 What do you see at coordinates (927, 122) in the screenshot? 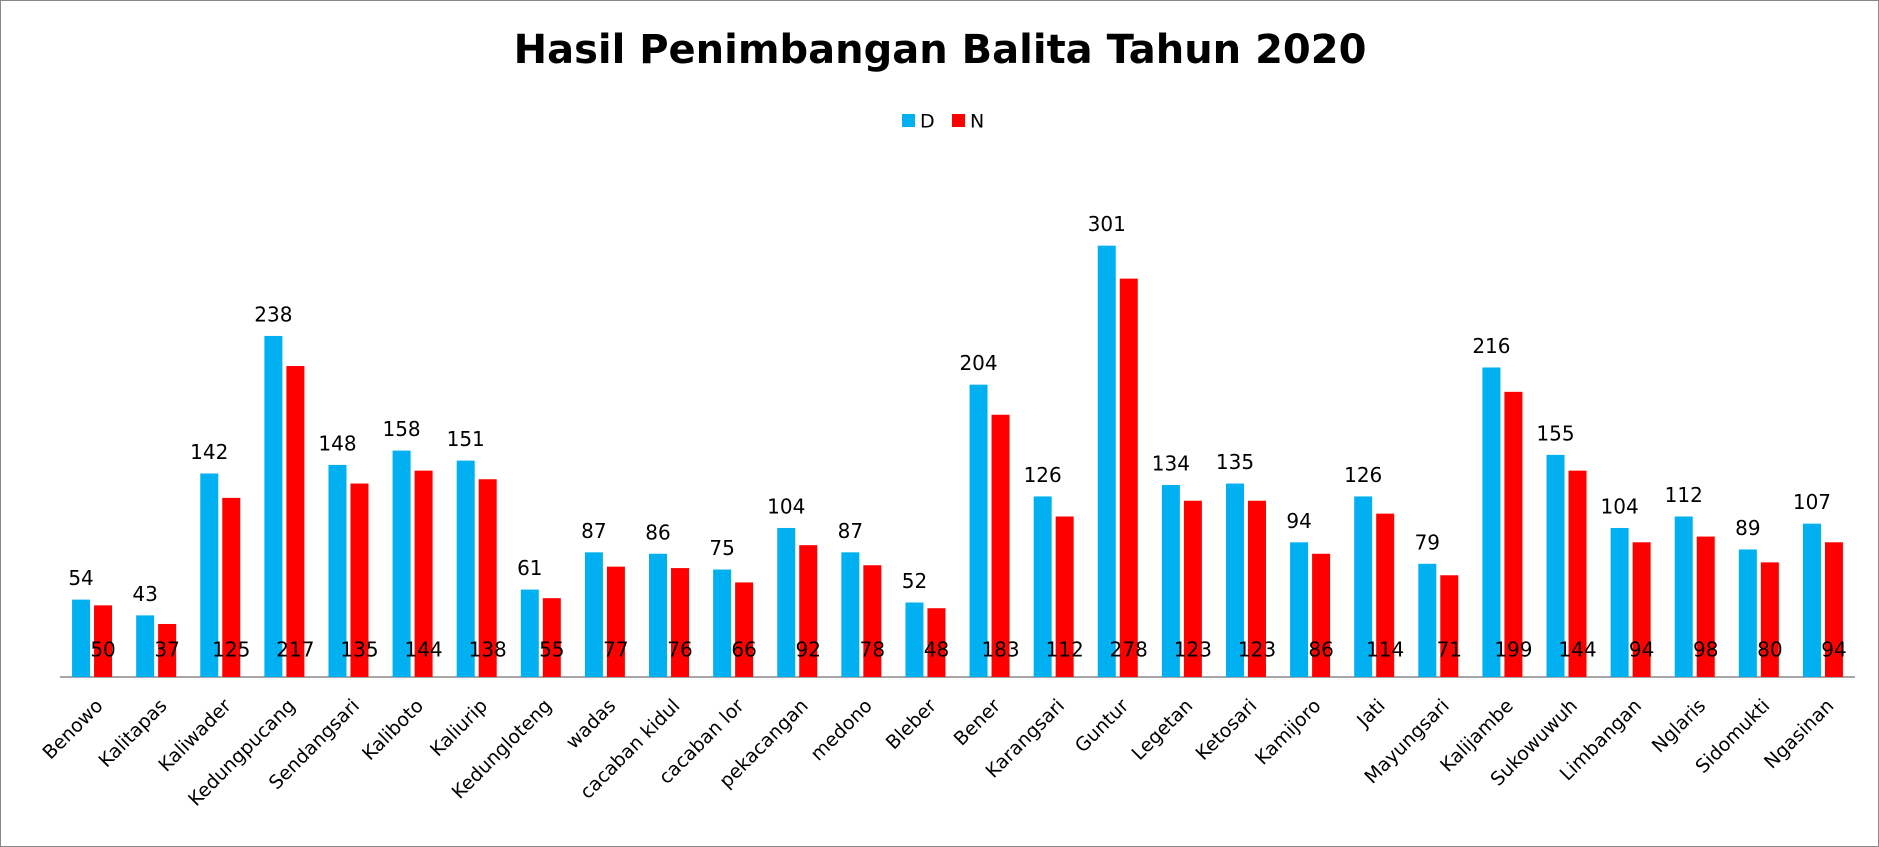
I see `legend-label: D` at bounding box center [927, 122].